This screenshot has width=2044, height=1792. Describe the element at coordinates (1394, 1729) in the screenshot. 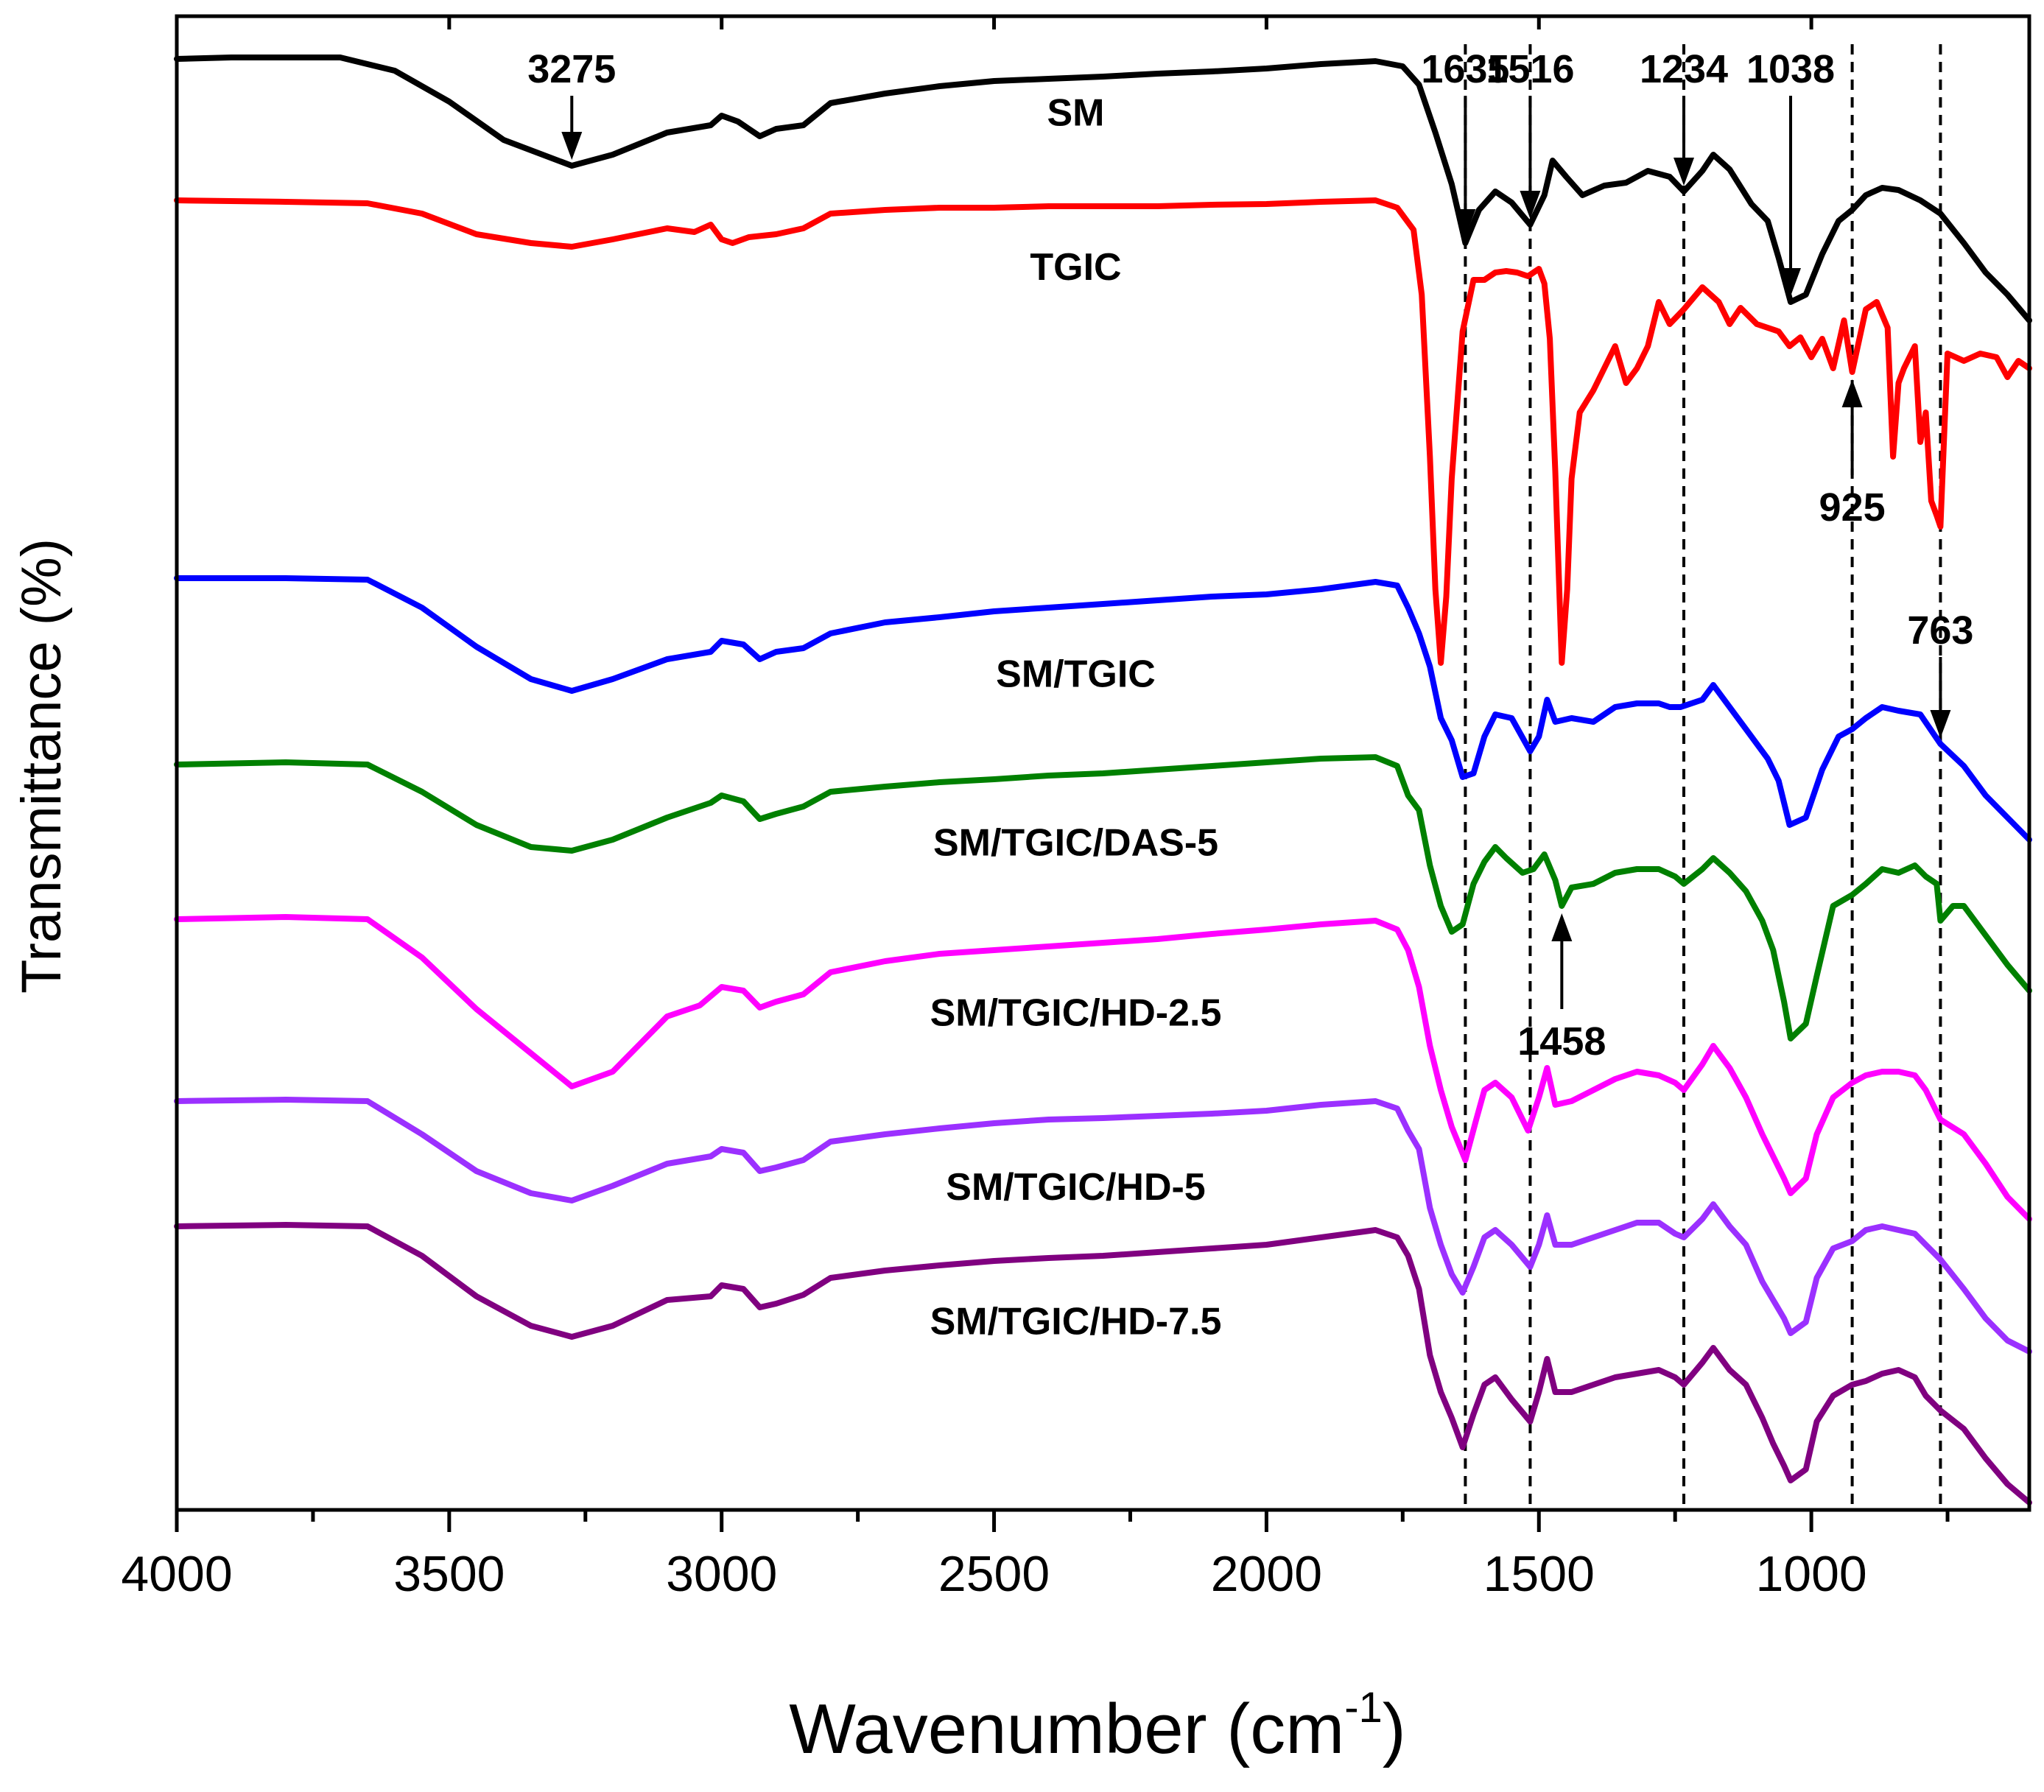

I see `x-axis-title-close: )` at that location.